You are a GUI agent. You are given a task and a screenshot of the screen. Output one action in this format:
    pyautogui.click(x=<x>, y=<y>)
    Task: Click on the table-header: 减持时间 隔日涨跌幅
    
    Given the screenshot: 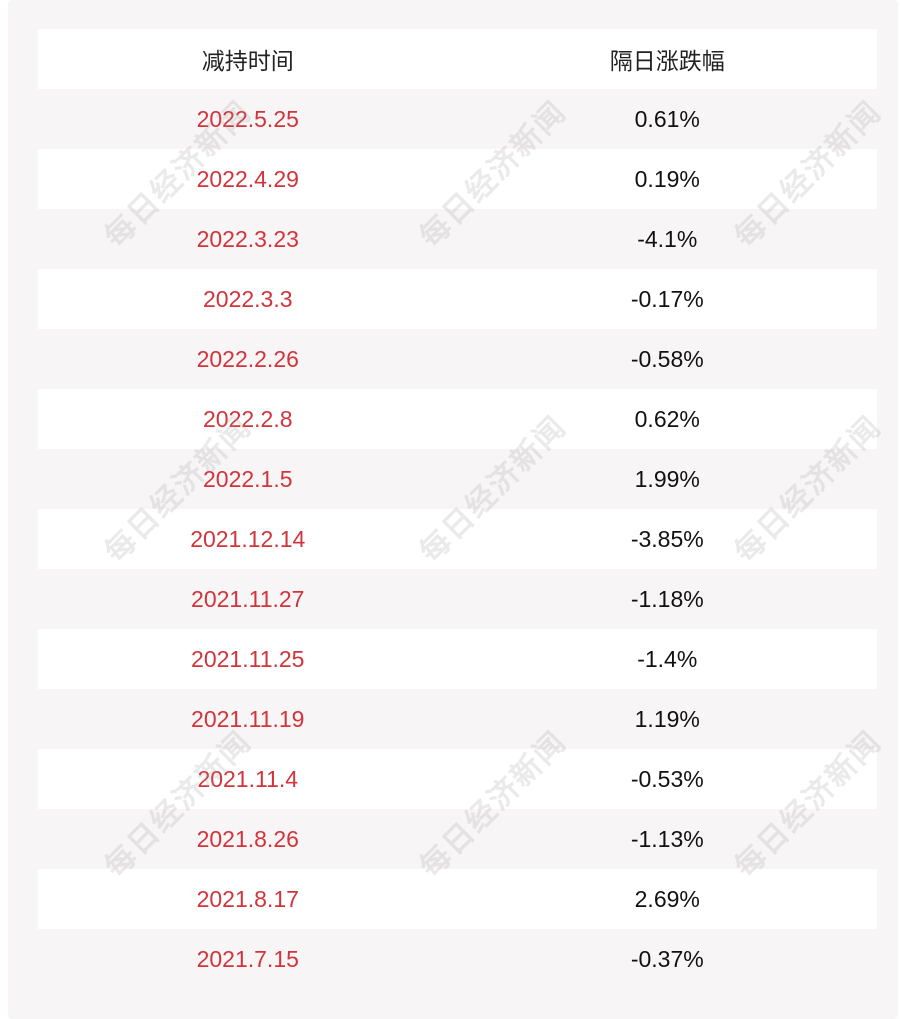 What is the action you would take?
    pyautogui.click(x=457, y=59)
    